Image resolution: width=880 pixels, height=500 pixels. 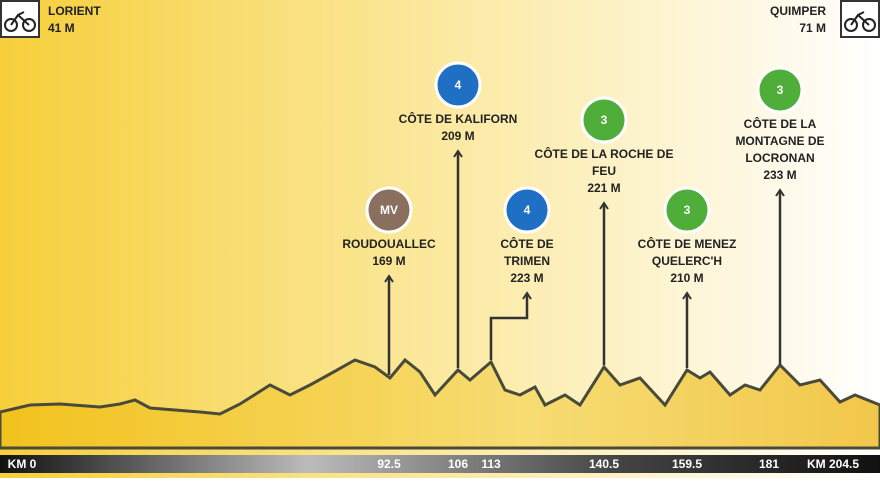 What do you see at coordinates (458, 464) in the screenshot?
I see `km-marker: 106` at bounding box center [458, 464].